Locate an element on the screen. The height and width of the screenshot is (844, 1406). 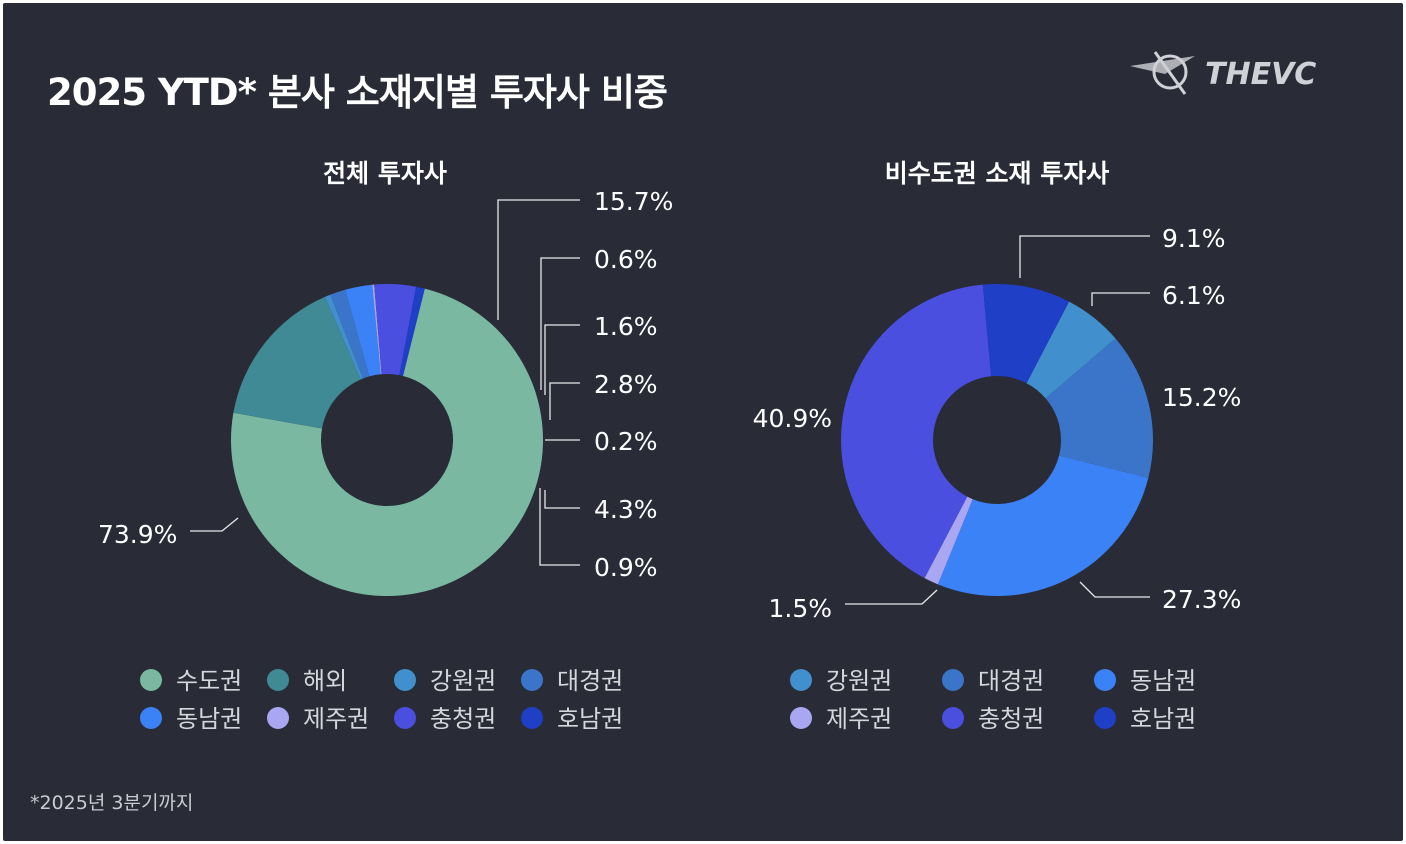
data-label: 4.3% is located at coordinates (626, 509).